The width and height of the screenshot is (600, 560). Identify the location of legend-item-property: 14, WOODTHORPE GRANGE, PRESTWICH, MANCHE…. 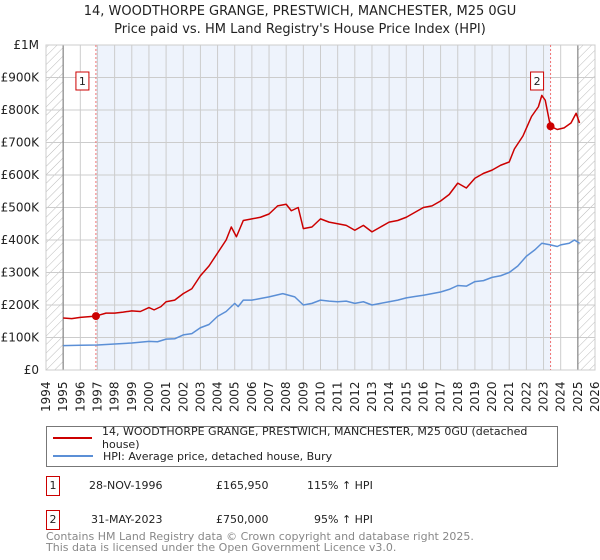
(305, 438).